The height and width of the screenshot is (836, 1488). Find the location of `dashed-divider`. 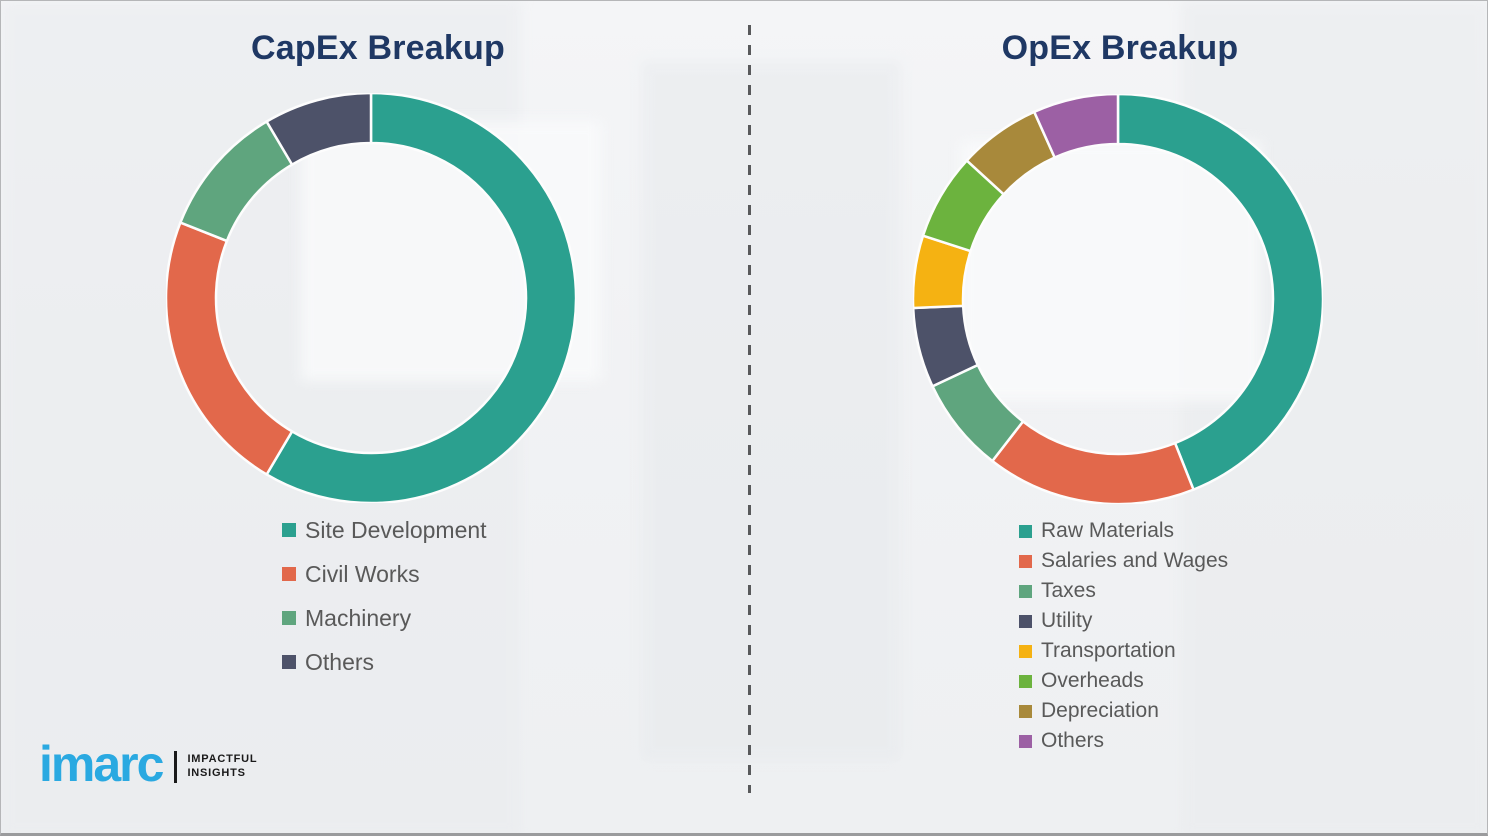

dashed-divider is located at coordinates (749, 409).